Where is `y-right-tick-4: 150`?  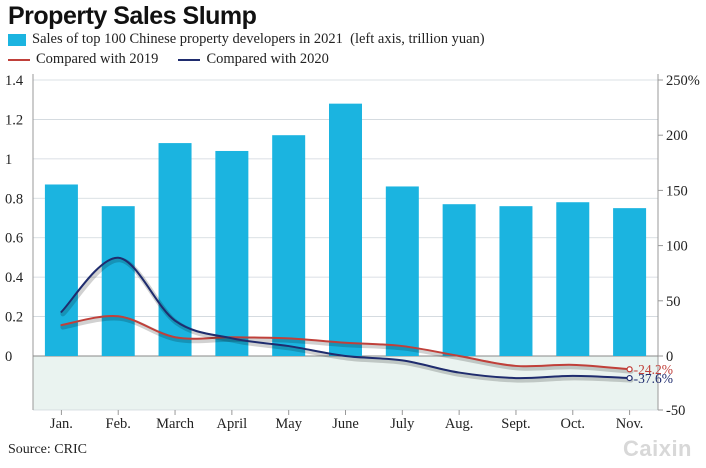
y-right-tick-4: 150 is located at coordinates (677, 191).